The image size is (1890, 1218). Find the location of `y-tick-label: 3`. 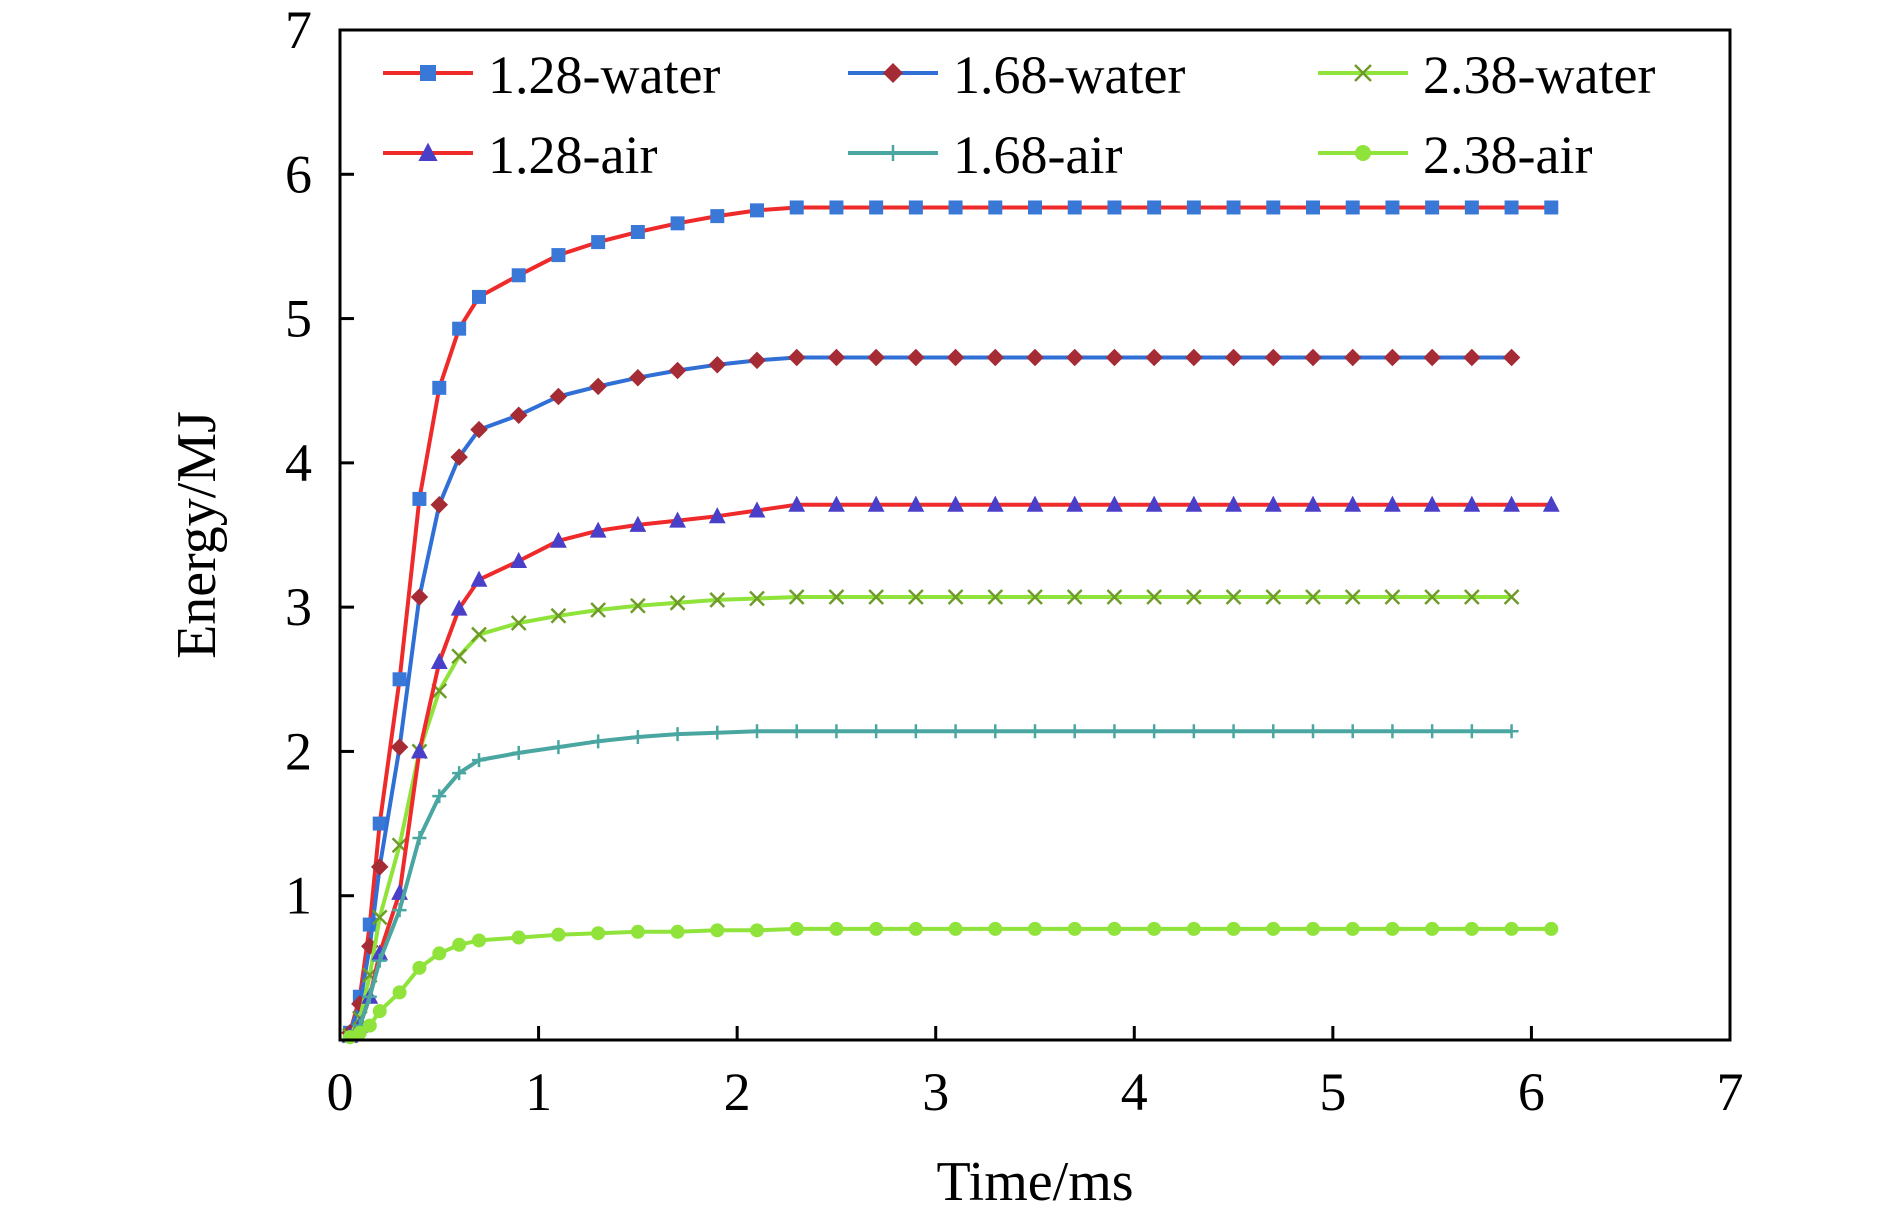

y-tick-label: 3 is located at coordinates (298, 607).